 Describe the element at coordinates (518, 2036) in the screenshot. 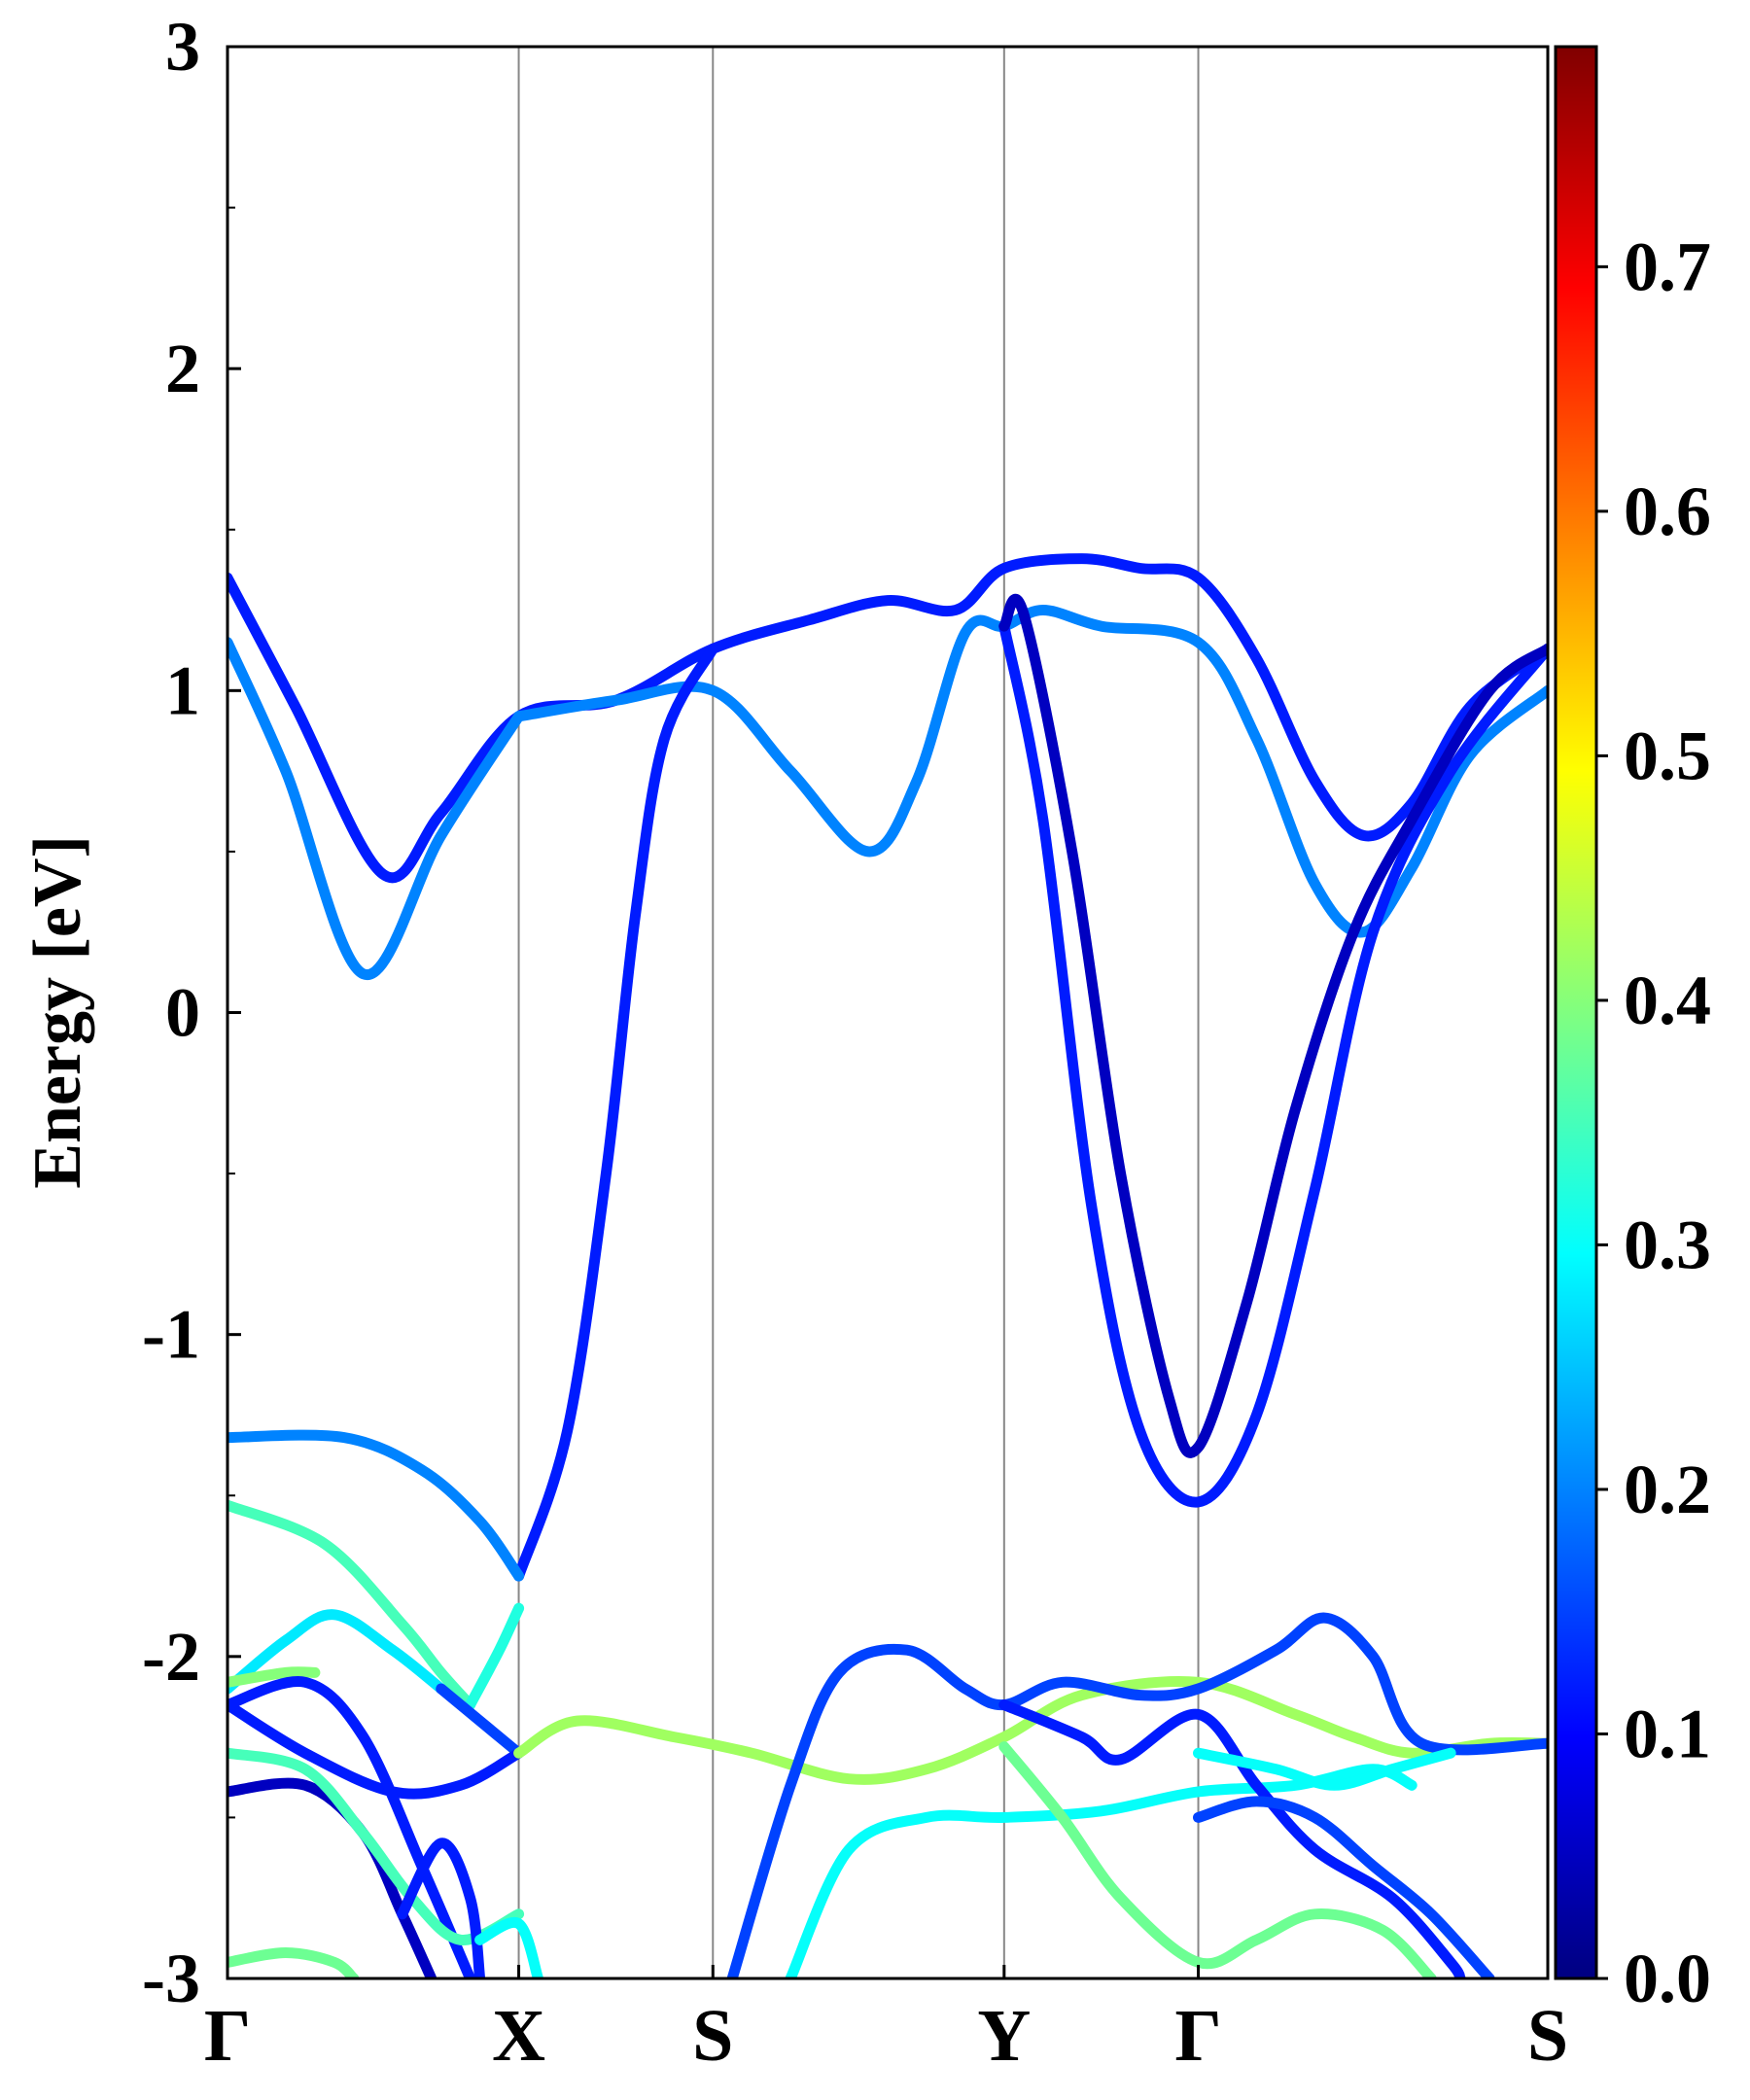

I see `x-tick-label: X` at that location.